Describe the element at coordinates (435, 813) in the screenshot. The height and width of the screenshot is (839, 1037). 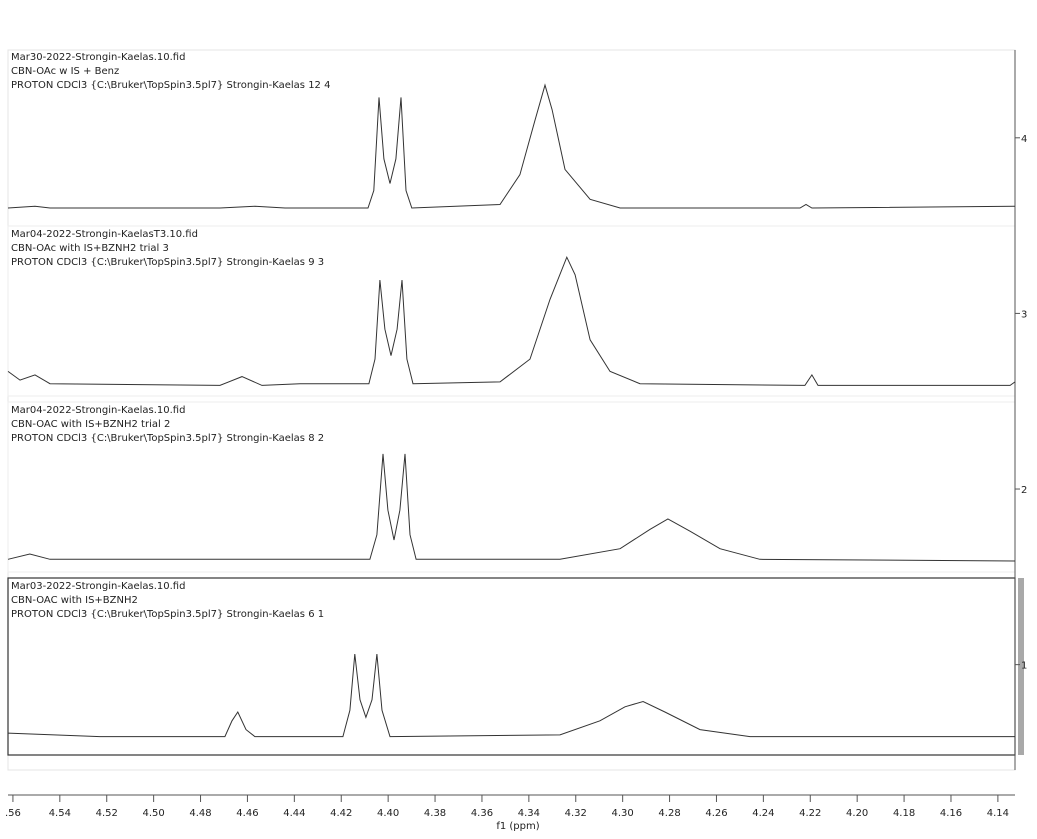
I see `x-tick-label: 4.38` at that location.